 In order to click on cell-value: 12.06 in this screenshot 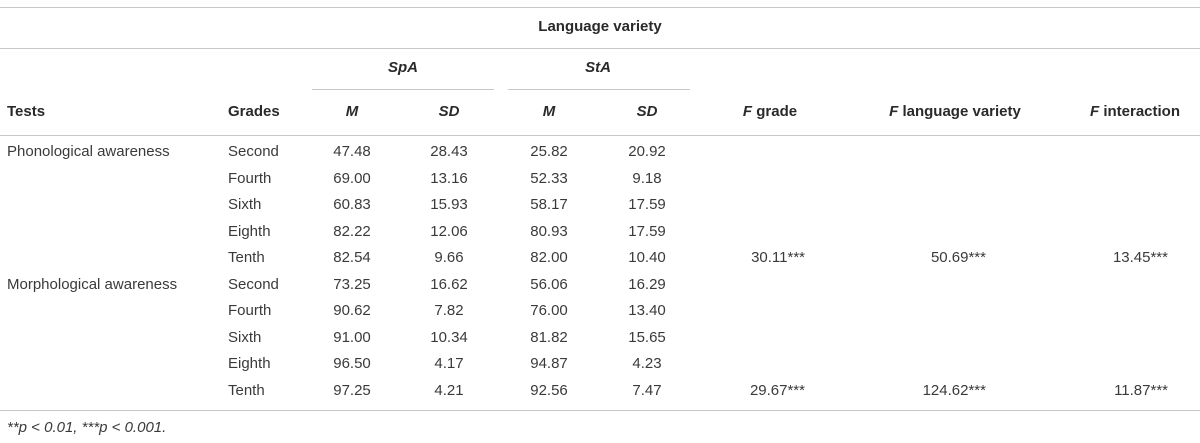, I will do `click(449, 231)`.